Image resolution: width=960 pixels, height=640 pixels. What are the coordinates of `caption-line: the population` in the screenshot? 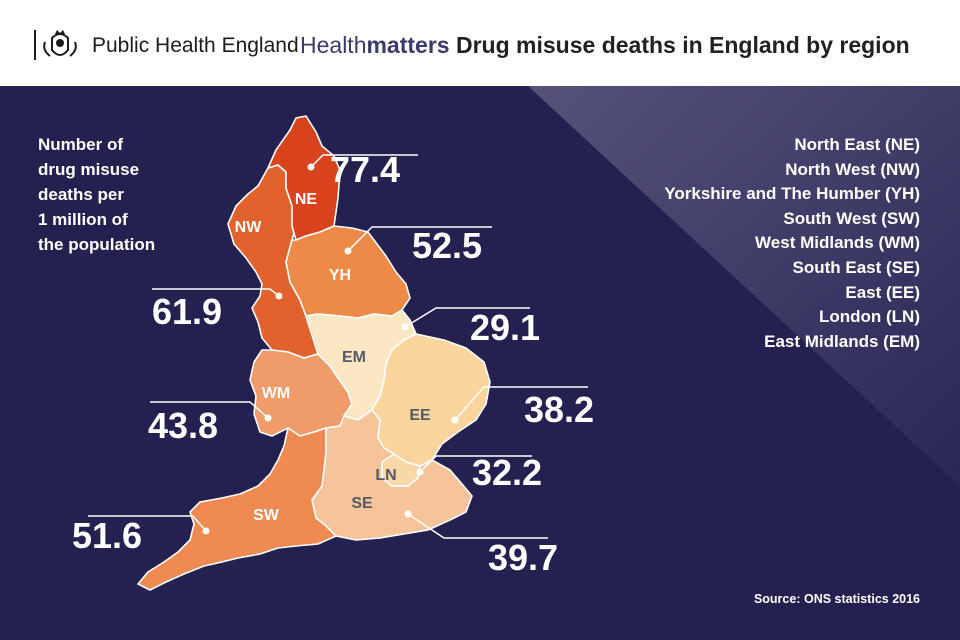 It's located at (97, 244).